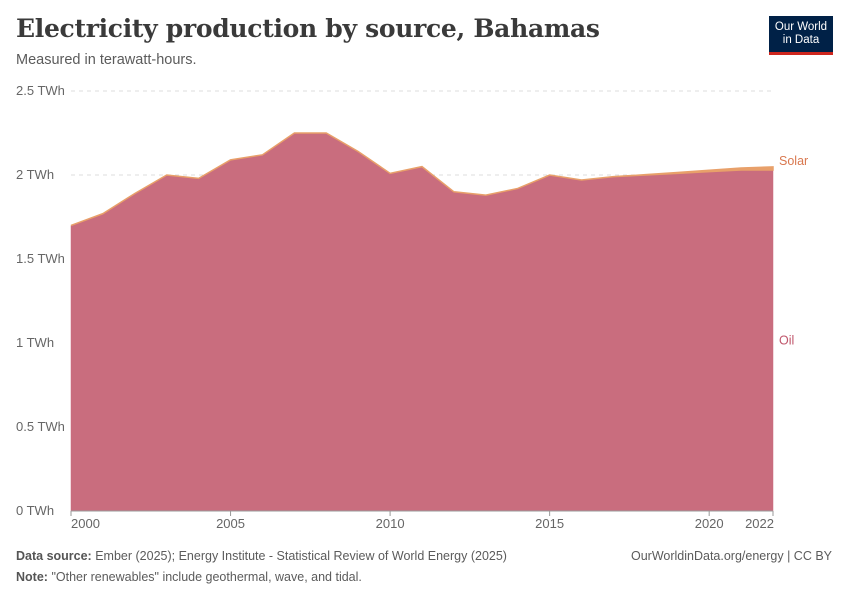  Describe the element at coordinates (759, 523) in the screenshot. I see `x-tick-label: 2022` at that location.